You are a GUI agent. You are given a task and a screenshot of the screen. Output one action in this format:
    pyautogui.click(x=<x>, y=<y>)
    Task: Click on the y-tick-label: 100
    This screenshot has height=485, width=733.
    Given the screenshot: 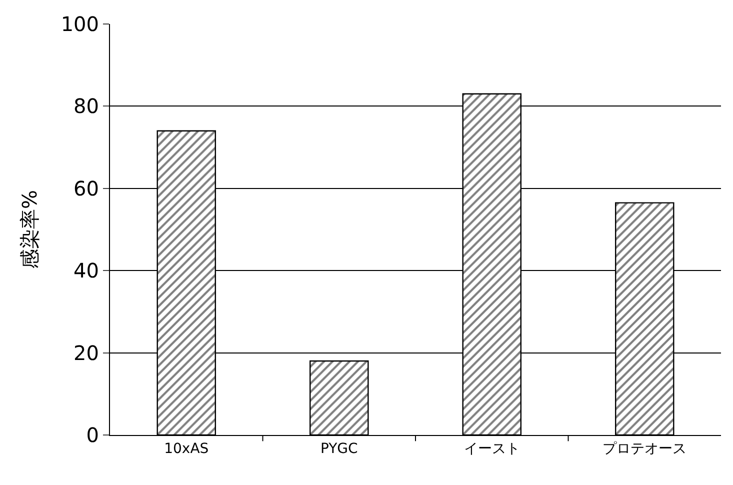 What is the action you would take?
    pyautogui.click(x=79, y=24)
    